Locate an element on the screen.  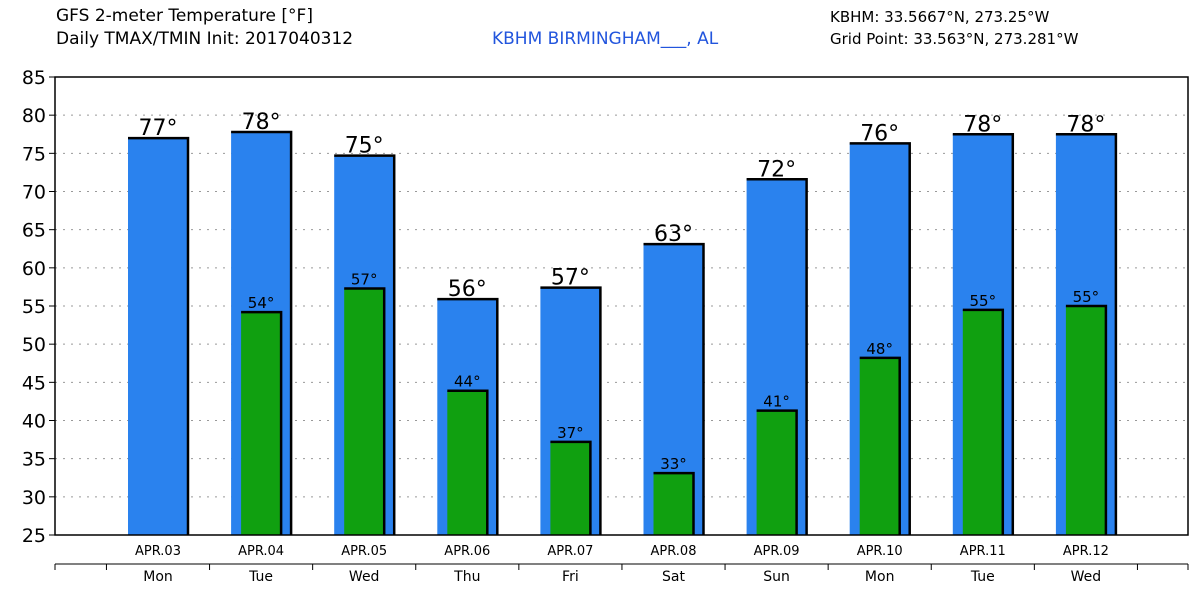
x-day-label: Sat is located at coordinates (673, 577).